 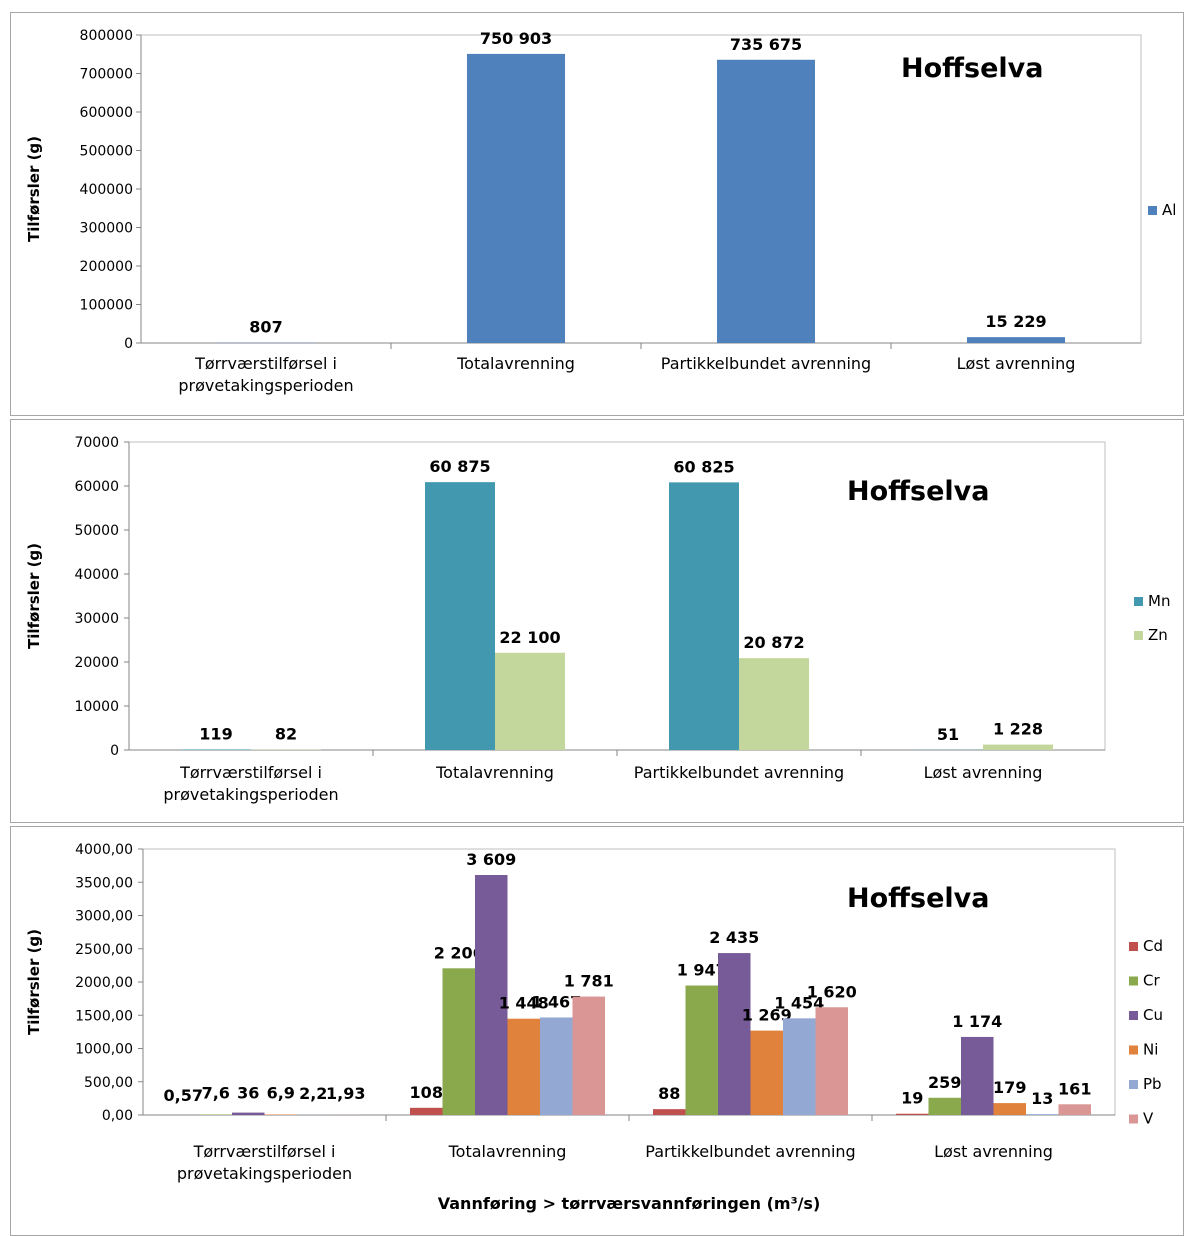 What do you see at coordinates (215, 733) in the screenshot?
I see `data-label: 119` at bounding box center [215, 733].